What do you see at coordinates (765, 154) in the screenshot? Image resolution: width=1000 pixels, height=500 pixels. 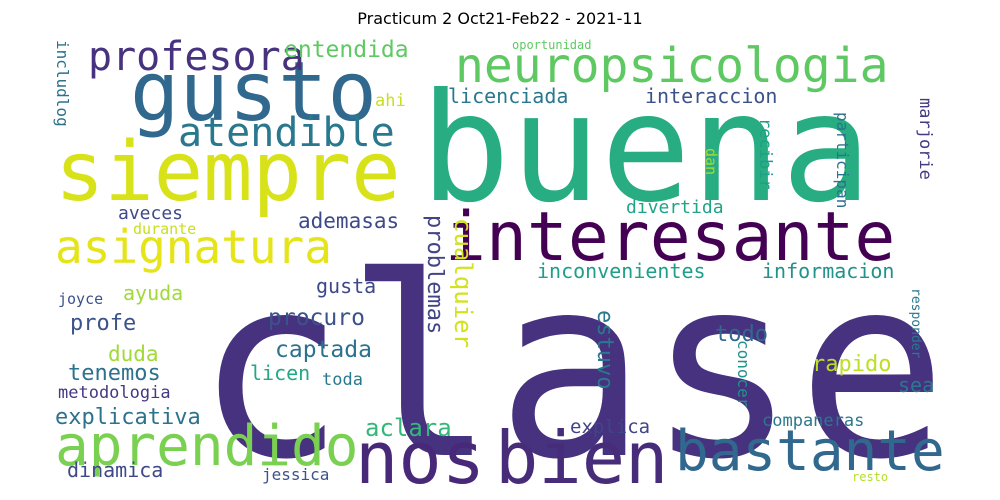 I see `word-recibir: recibir` at bounding box center [765, 154].